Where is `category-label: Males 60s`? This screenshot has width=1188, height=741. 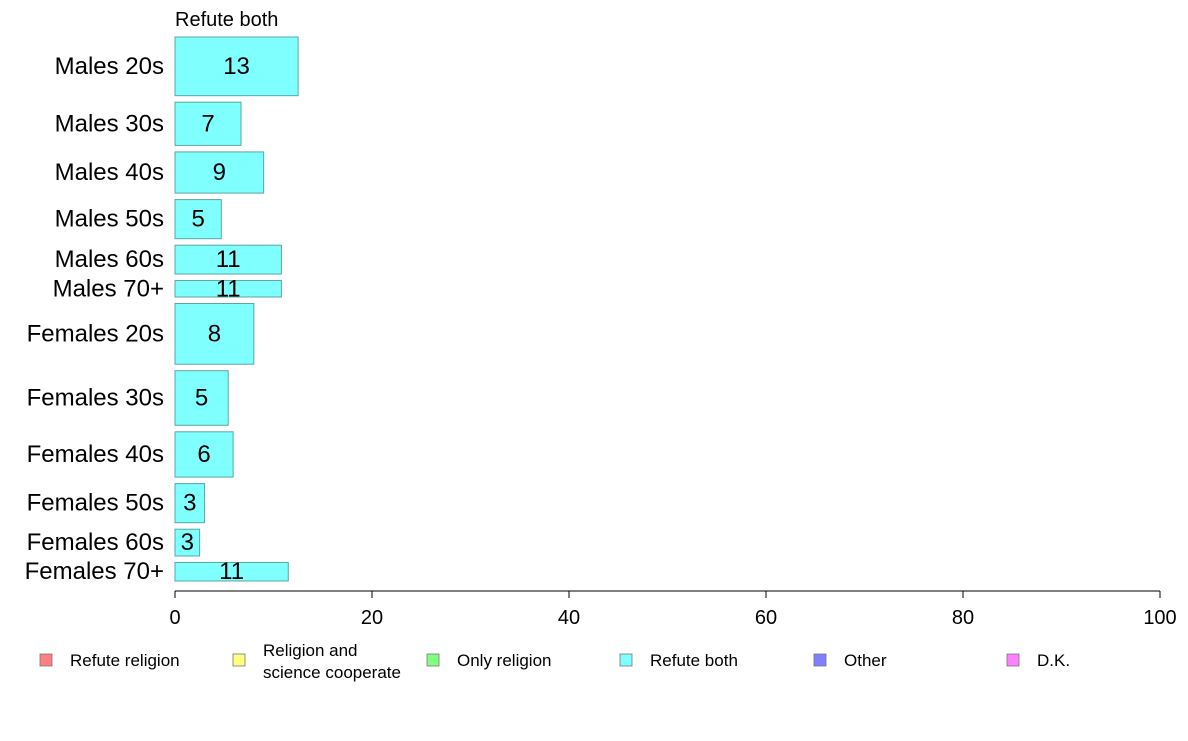
category-label: Males 60s is located at coordinates (109, 259).